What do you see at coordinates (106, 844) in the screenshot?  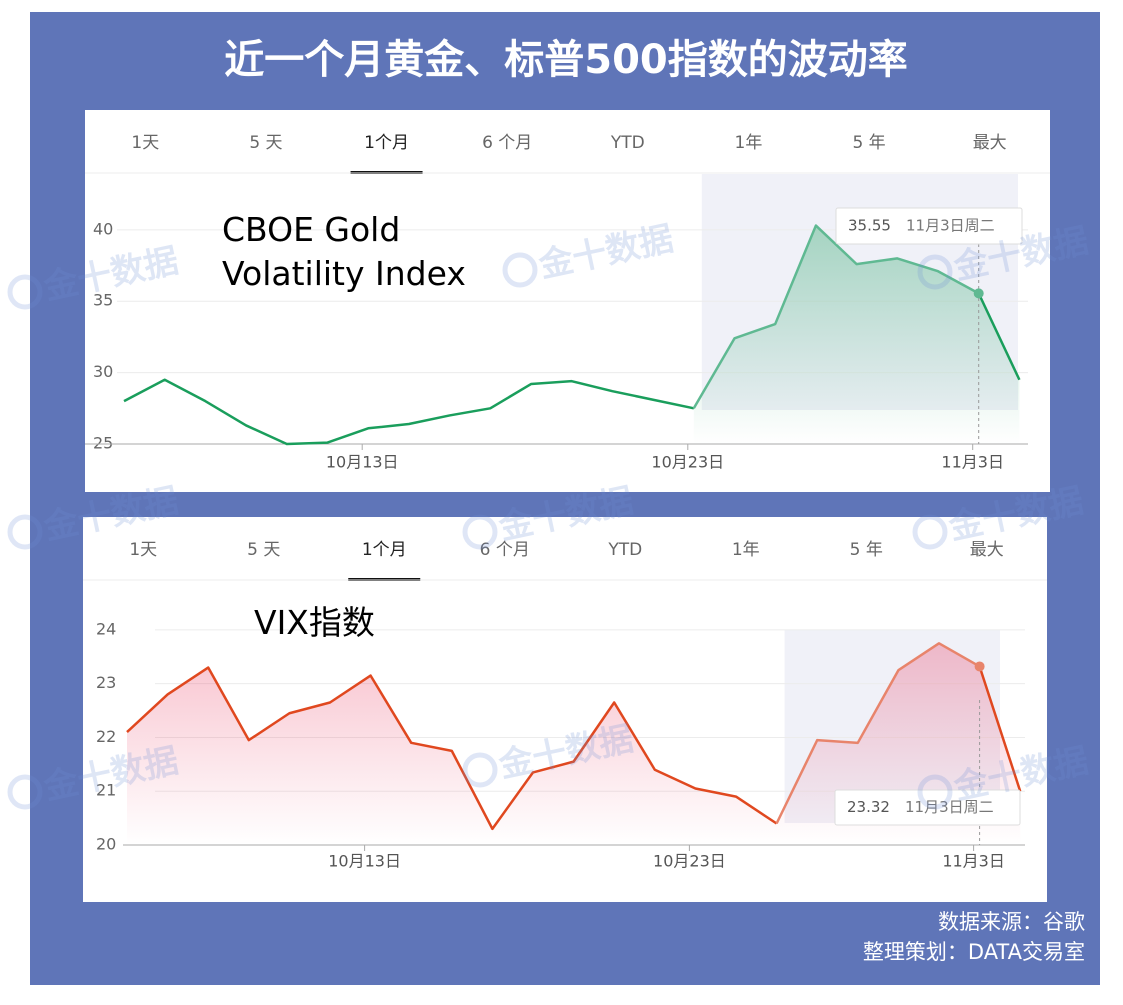 I see `y-tick-label: 20` at bounding box center [106, 844].